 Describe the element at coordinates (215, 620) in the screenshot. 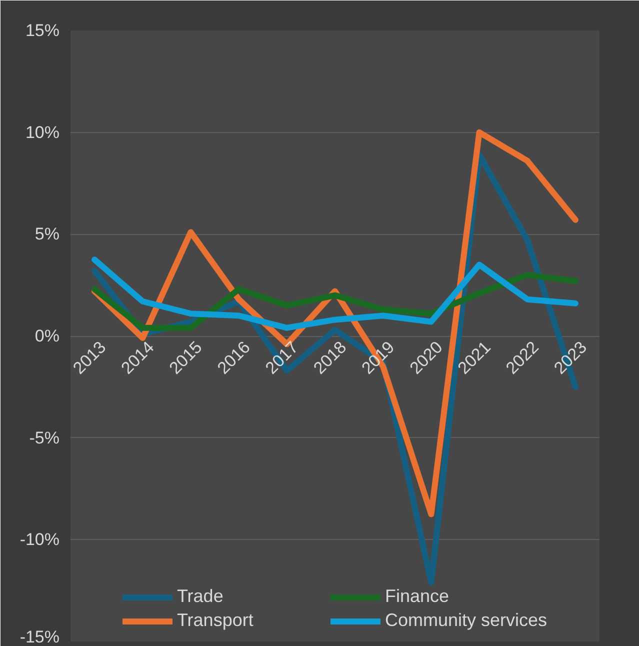

I see `legend-label: Transport` at that location.